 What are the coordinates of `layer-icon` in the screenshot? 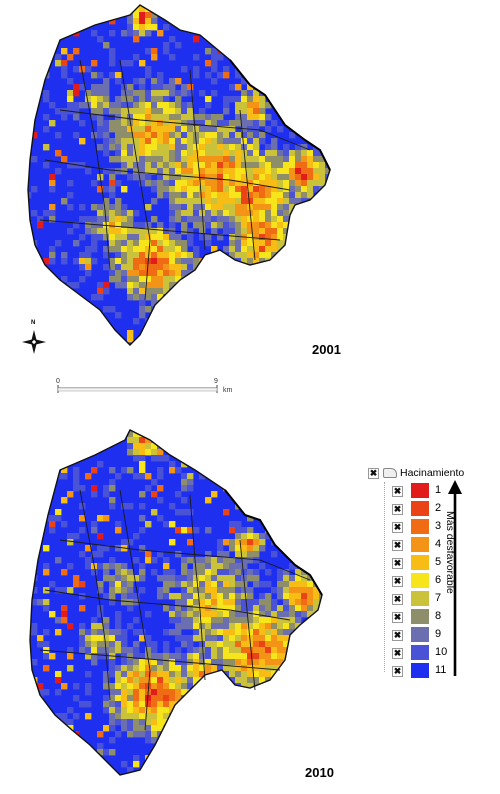 It's located at (390, 473).